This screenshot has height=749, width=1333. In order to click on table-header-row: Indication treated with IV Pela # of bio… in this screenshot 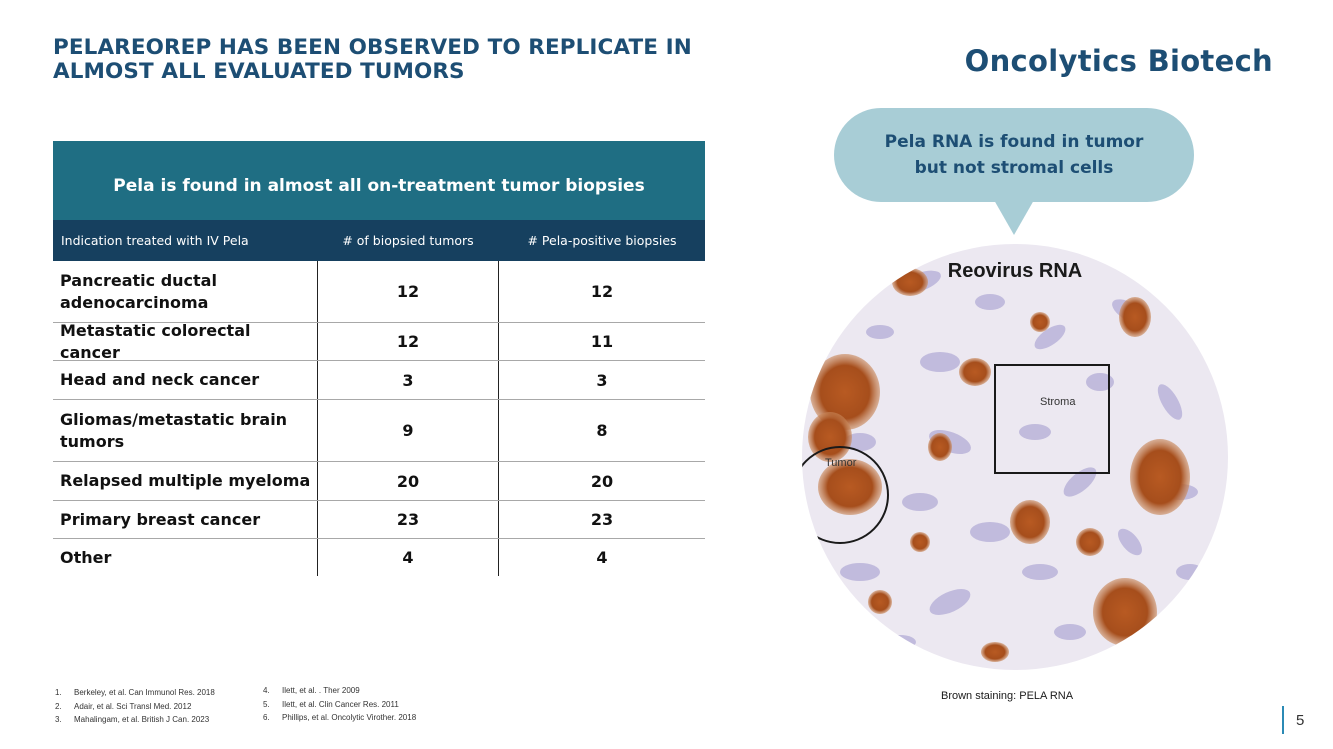, I will do `click(379, 240)`.